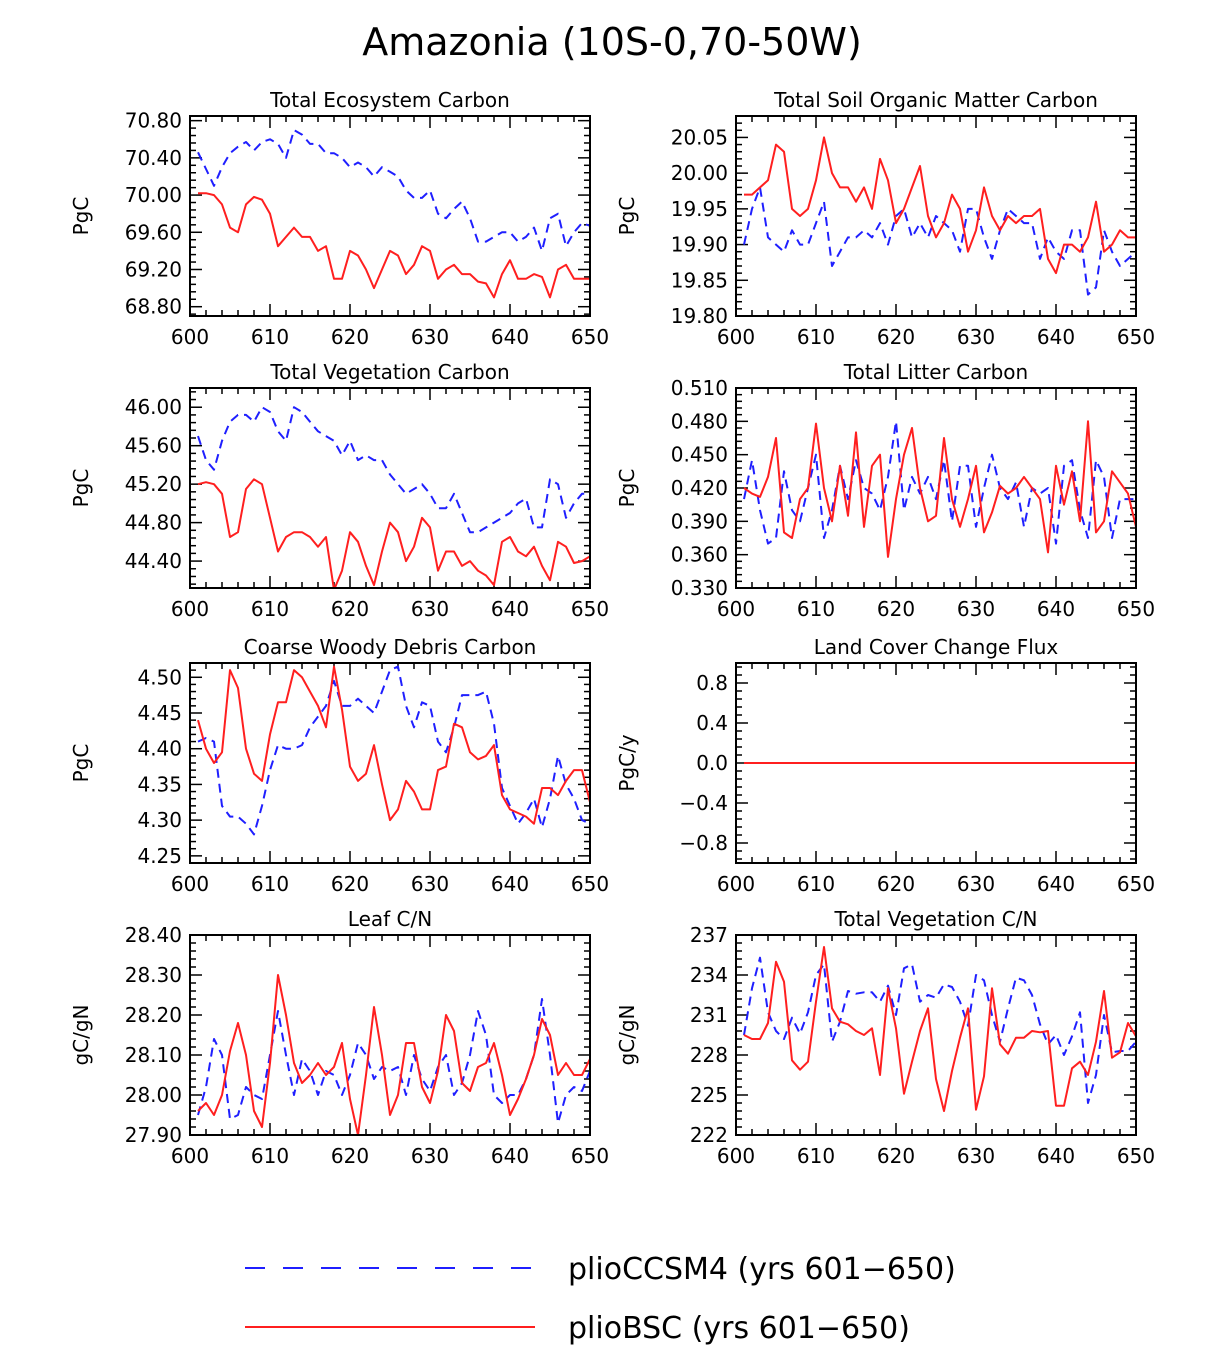 The image size is (1224, 1368). I want to click on y-tick-label: 19.80, so click(699, 316).